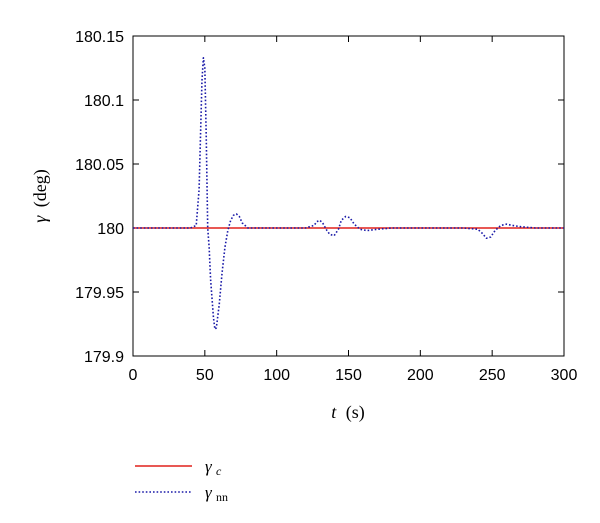 Image resolution: width=600 pixels, height=523 pixels. I want to click on legend-label-gamma-c: γ c, so click(213, 467).